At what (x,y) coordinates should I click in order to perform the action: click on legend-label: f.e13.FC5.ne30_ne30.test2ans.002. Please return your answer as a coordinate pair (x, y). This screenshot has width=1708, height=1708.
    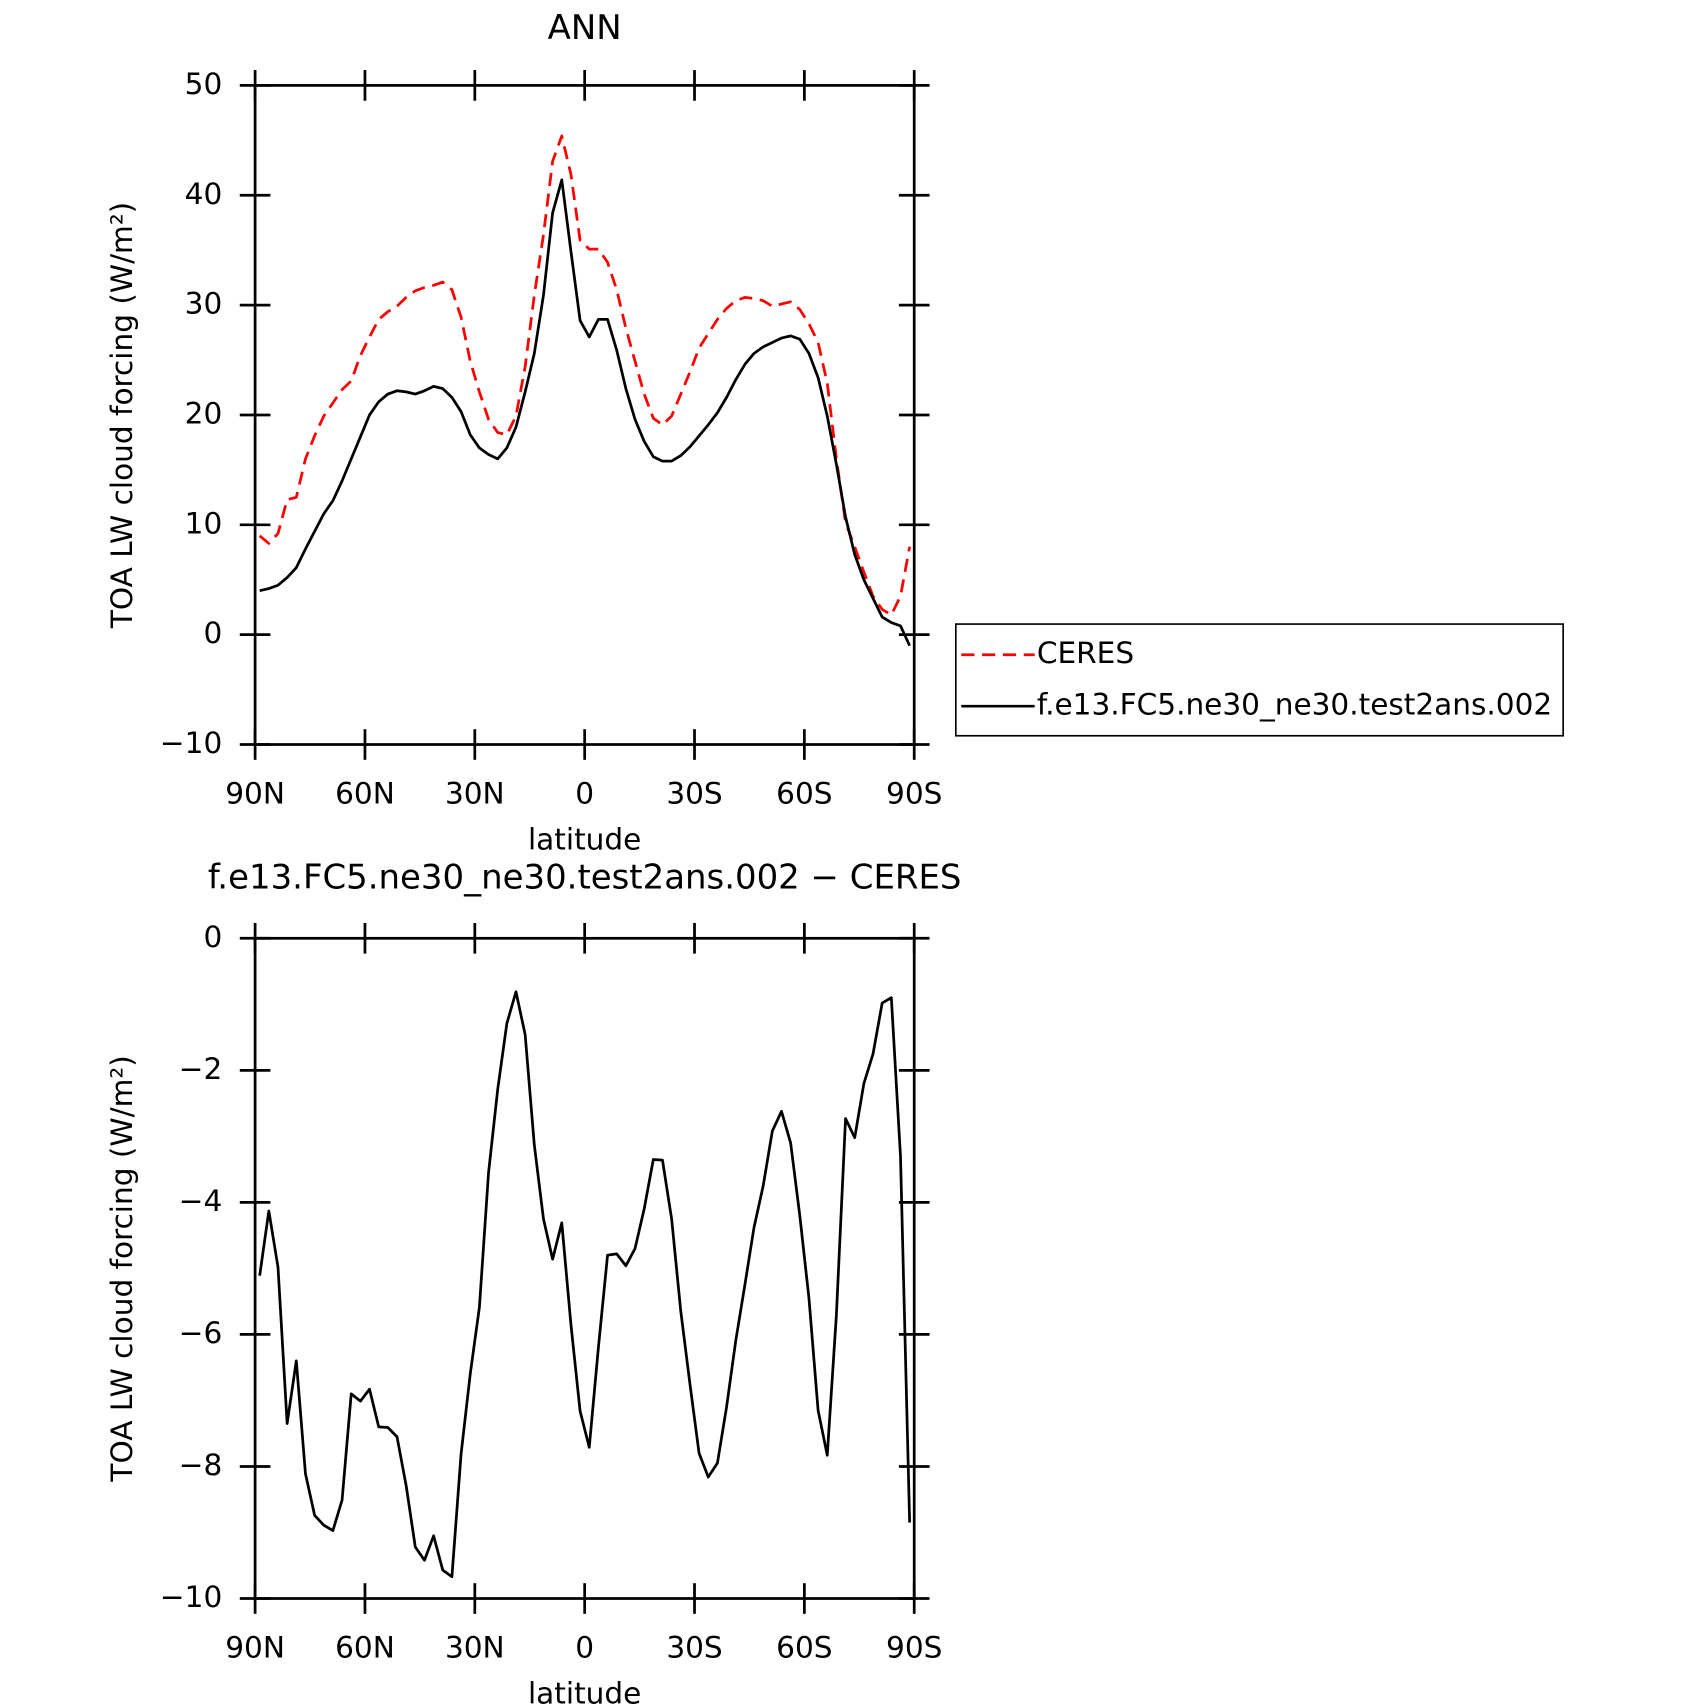
    Looking at the image, I should click on (1294, 705).